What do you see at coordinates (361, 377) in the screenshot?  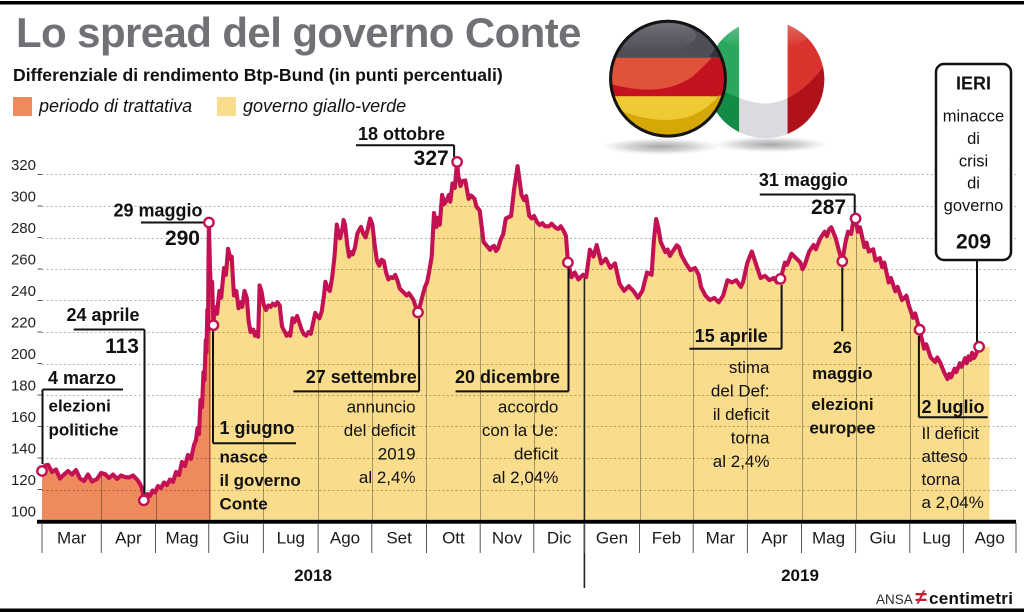 I see `svg-text: 27 settembre` at bounding box center [361, 377].